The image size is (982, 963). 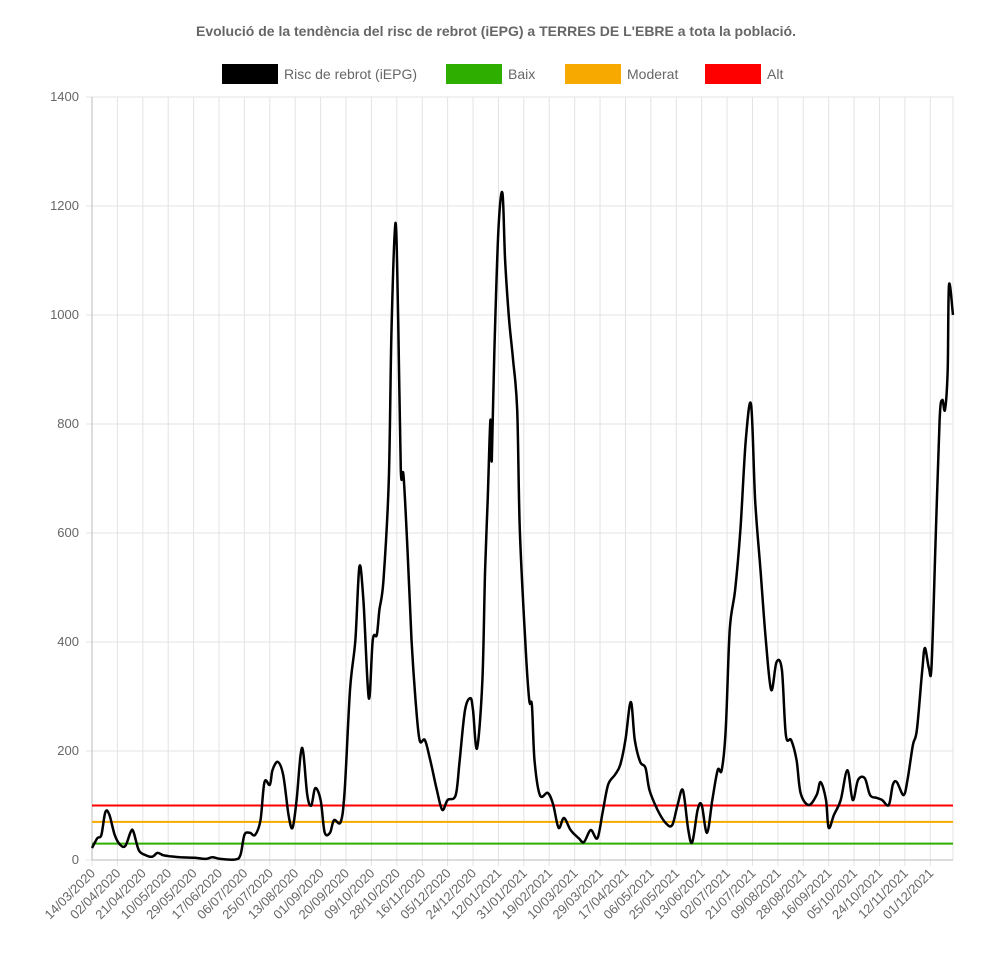 I want to click on y-tick-label: 200, so click(x=68, y=750).